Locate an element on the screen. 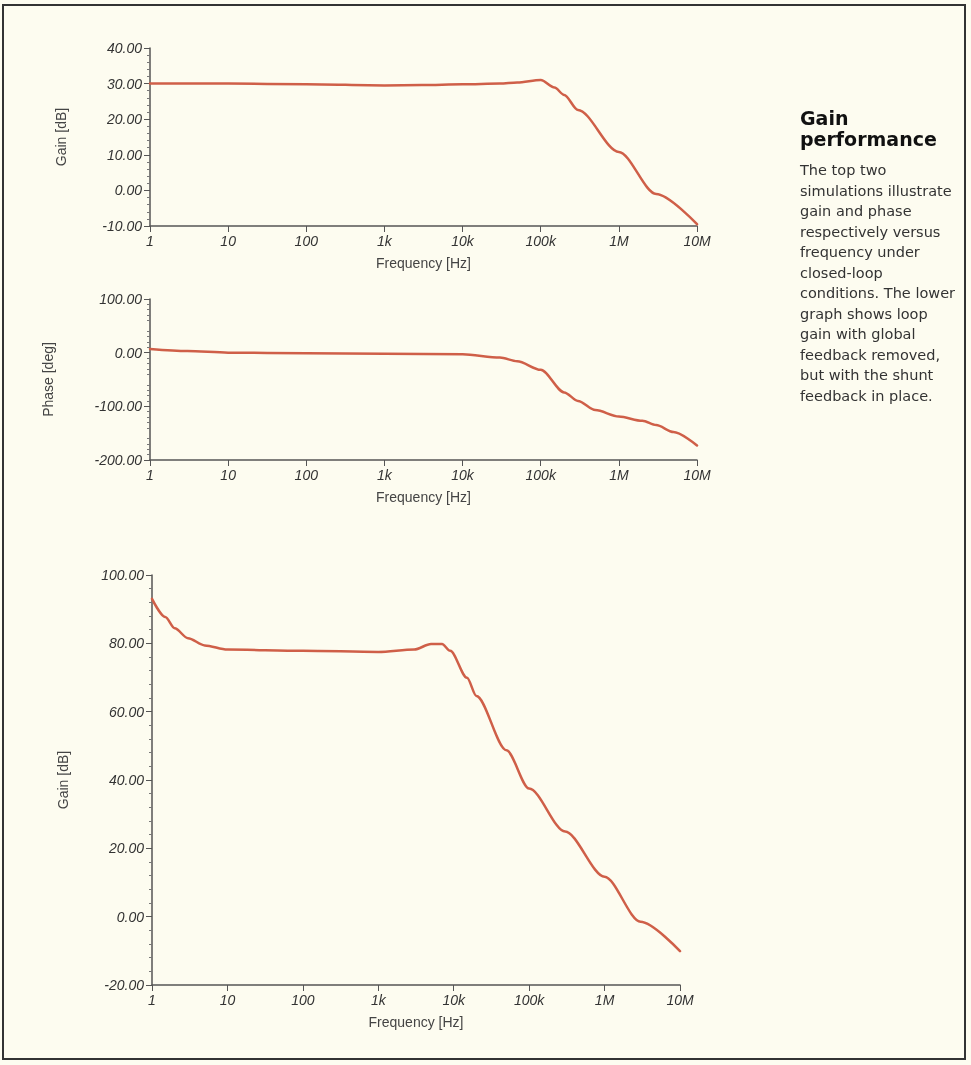  y-tick-label: -100.00 is located at coordinates (118, 406).